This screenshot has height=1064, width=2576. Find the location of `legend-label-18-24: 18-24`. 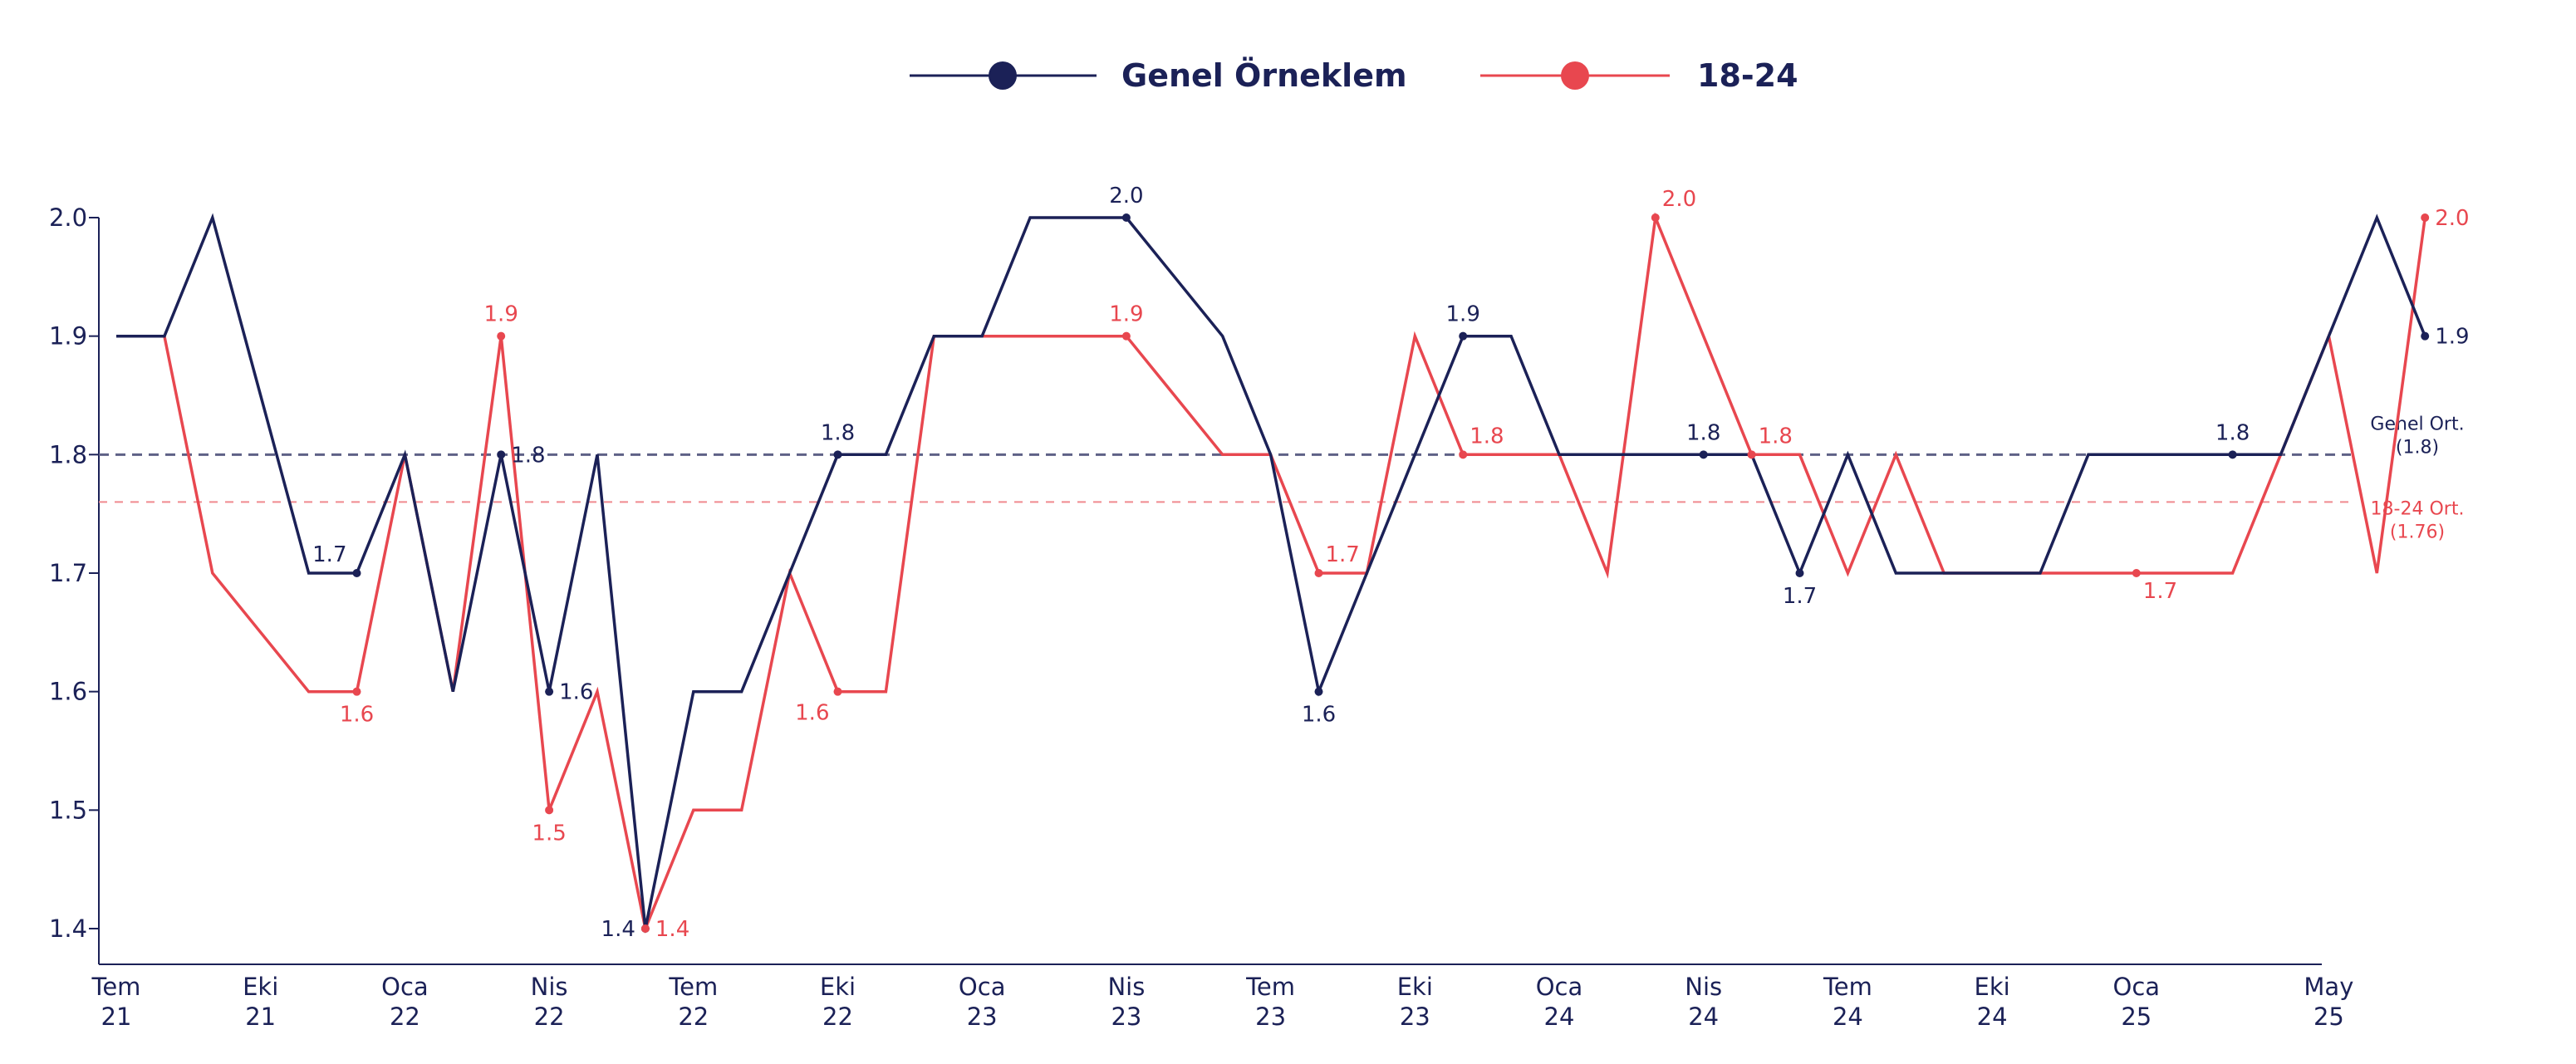

legend-label-18-24: 18-24 is located at coordinates (1747, 76).